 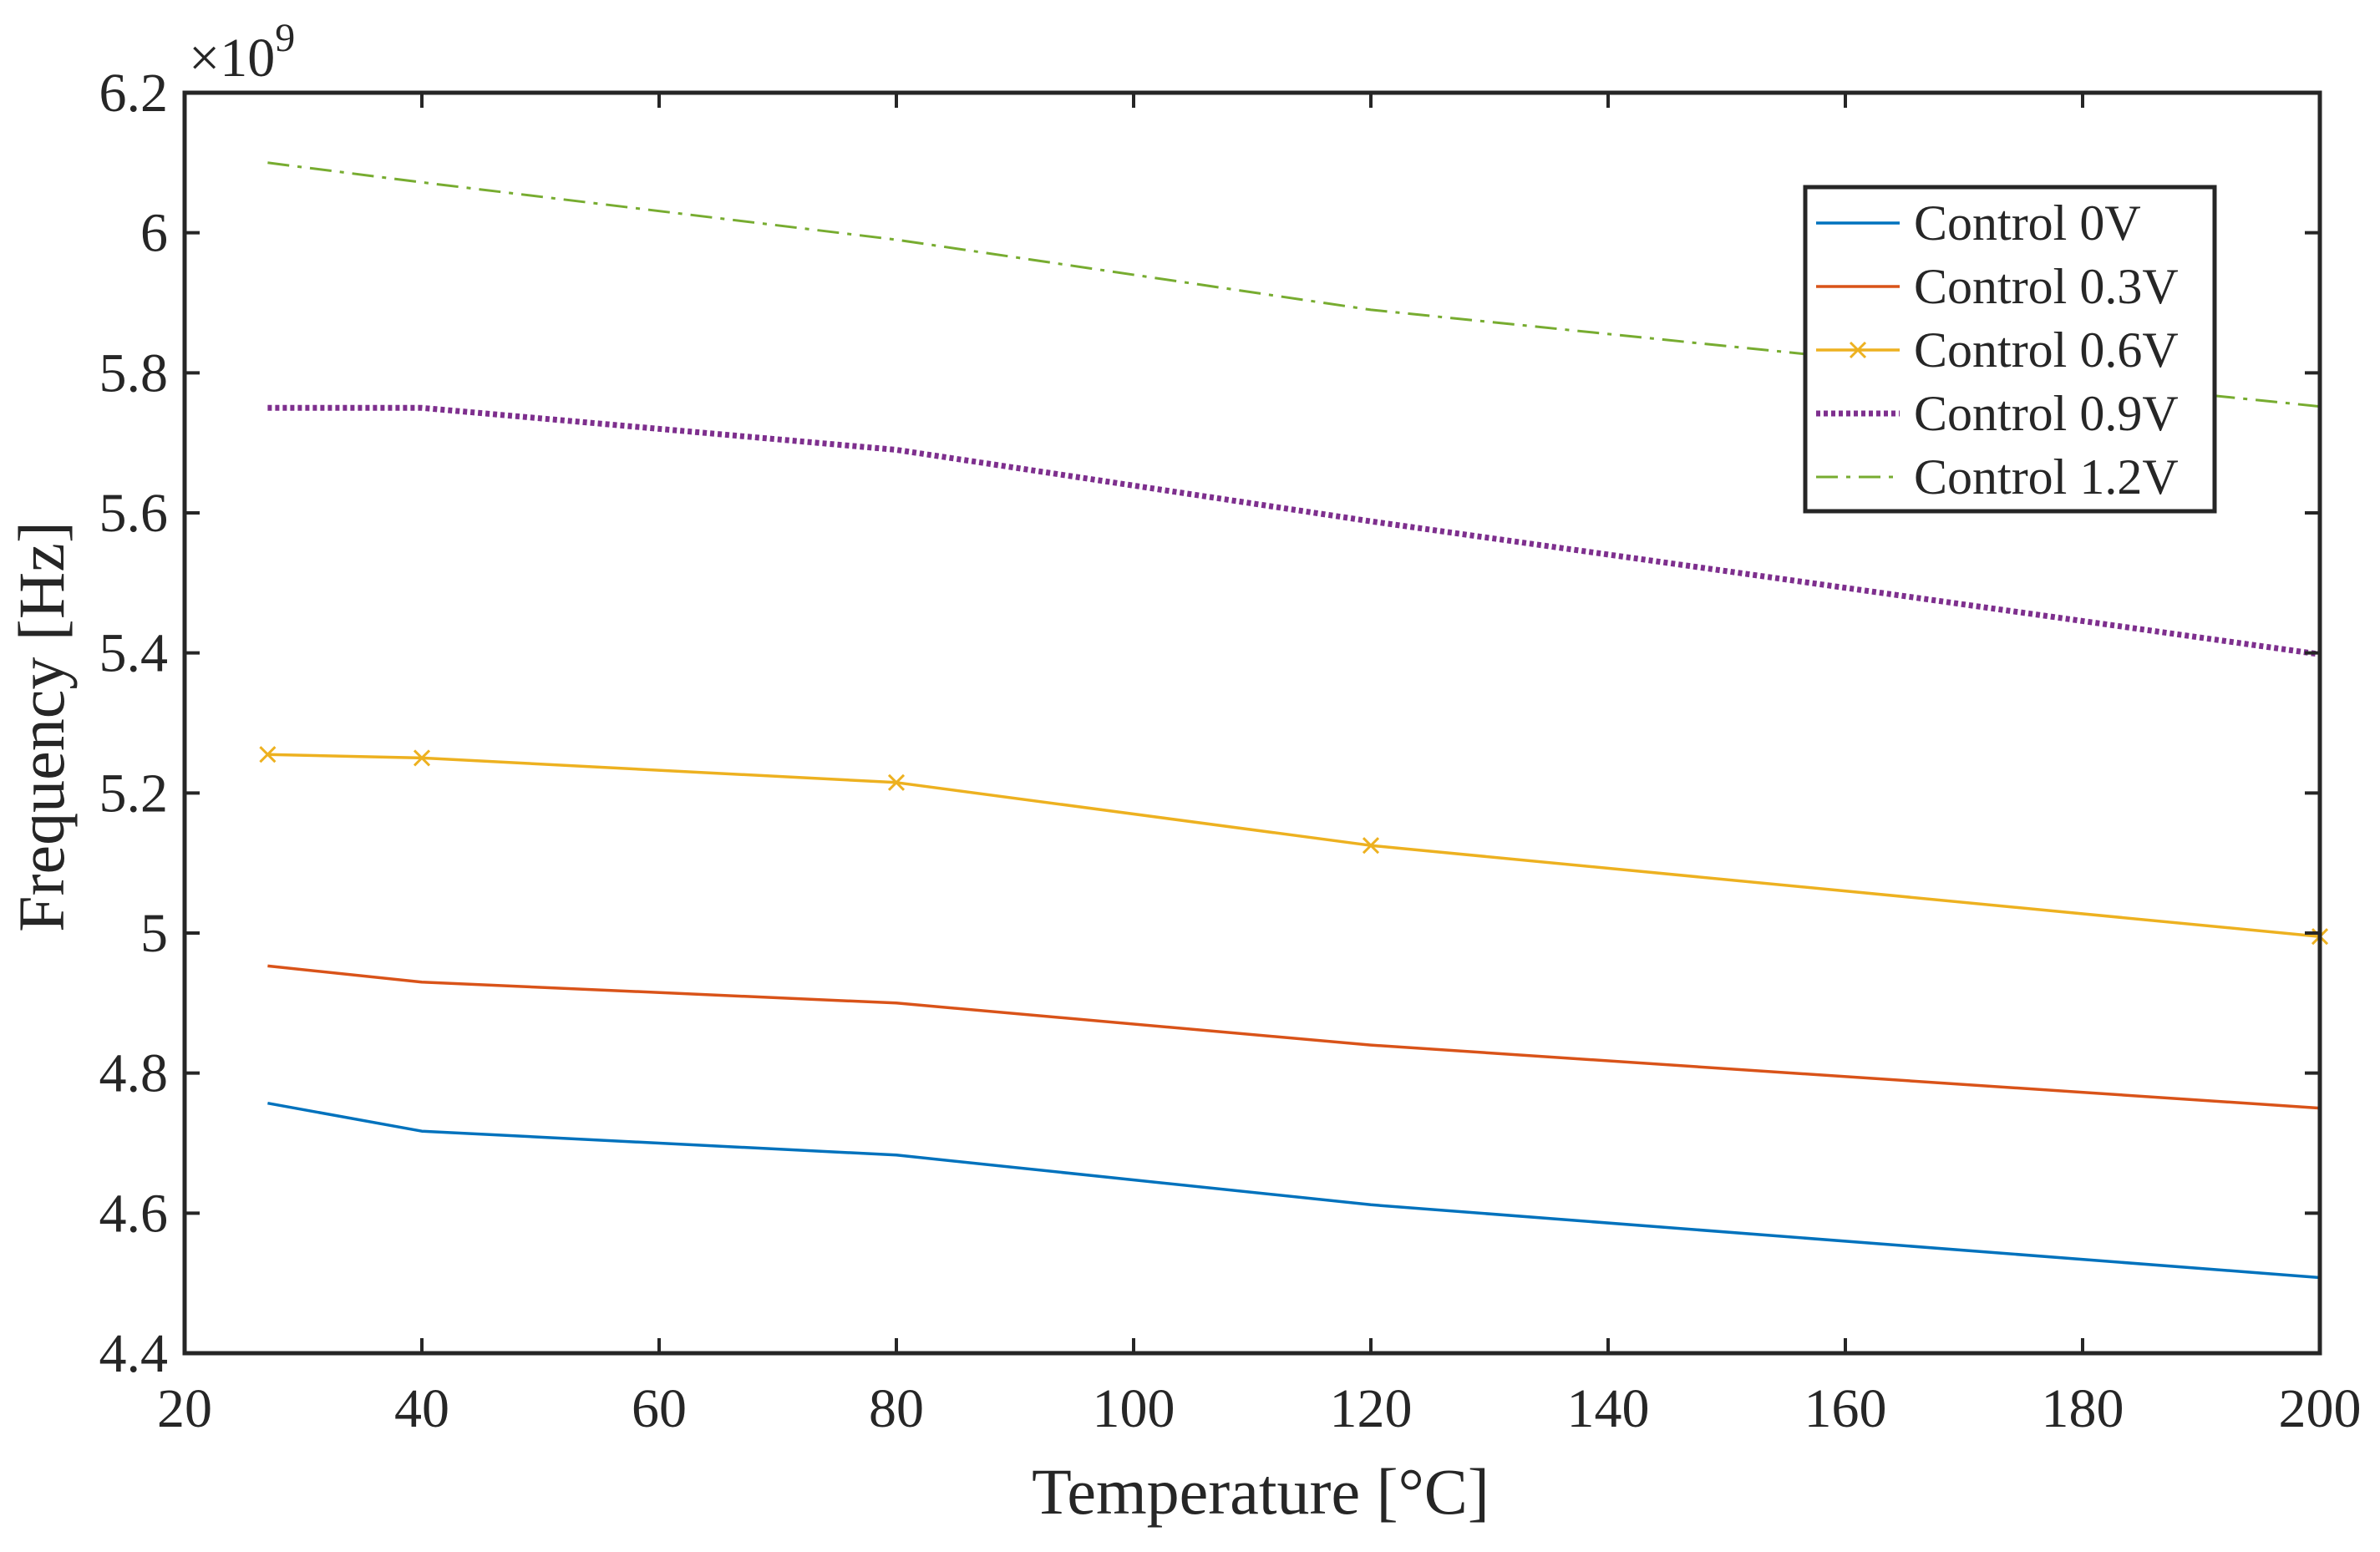 What do you see at coordinates (2047, 413) in the screenshot?
I see `legend-label: Control 0.9V` at bounding box center [2047, 413].